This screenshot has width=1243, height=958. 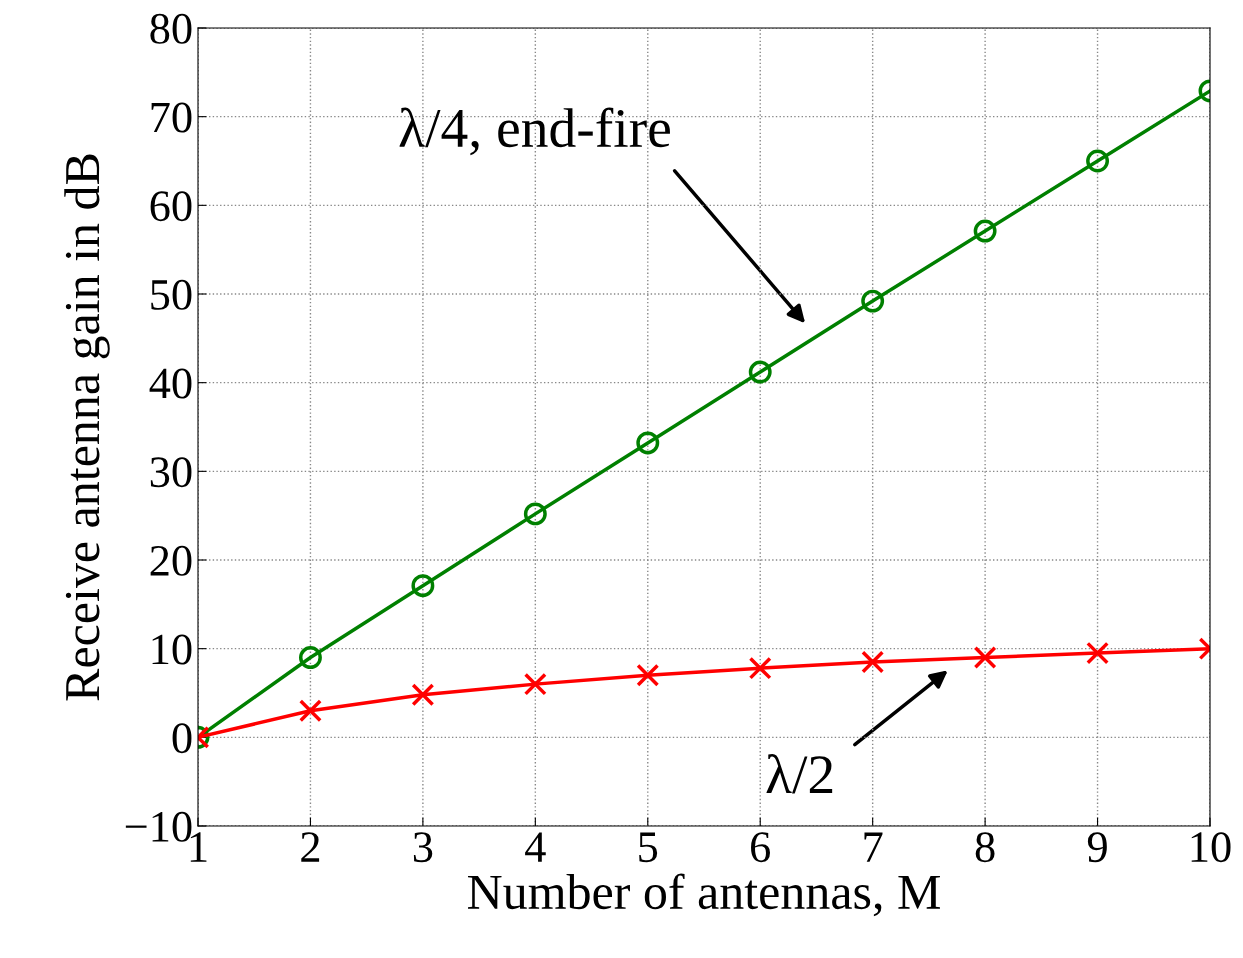 I want to click on y-tick-label: 60, so click(x=171, y=206).